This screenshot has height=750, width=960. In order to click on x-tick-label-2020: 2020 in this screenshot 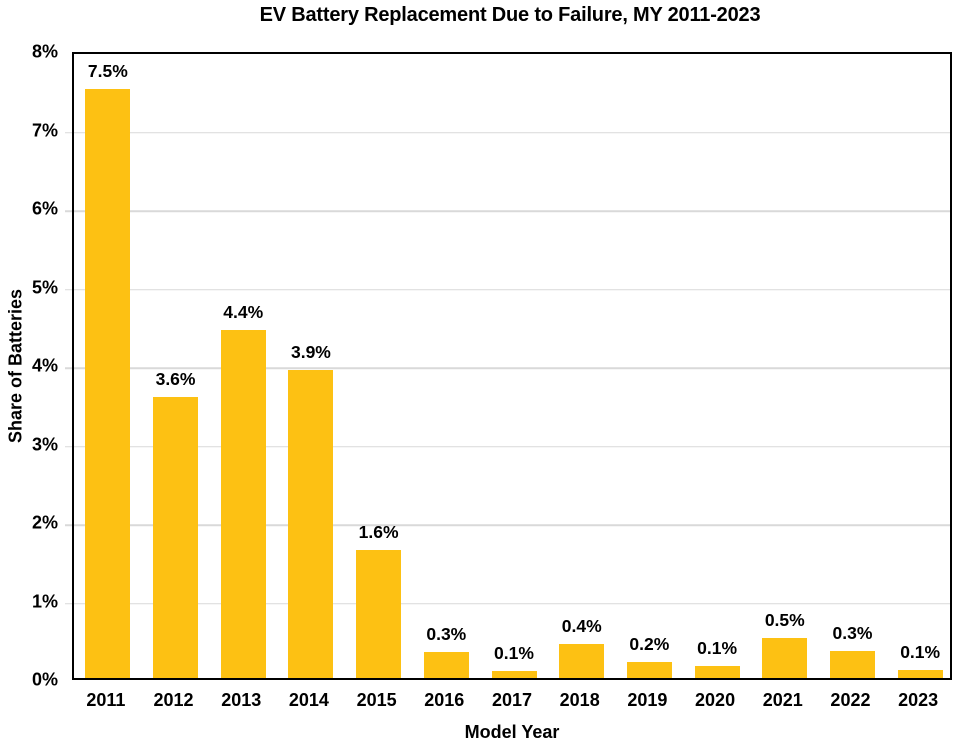, I will do `click(715, 700)`.